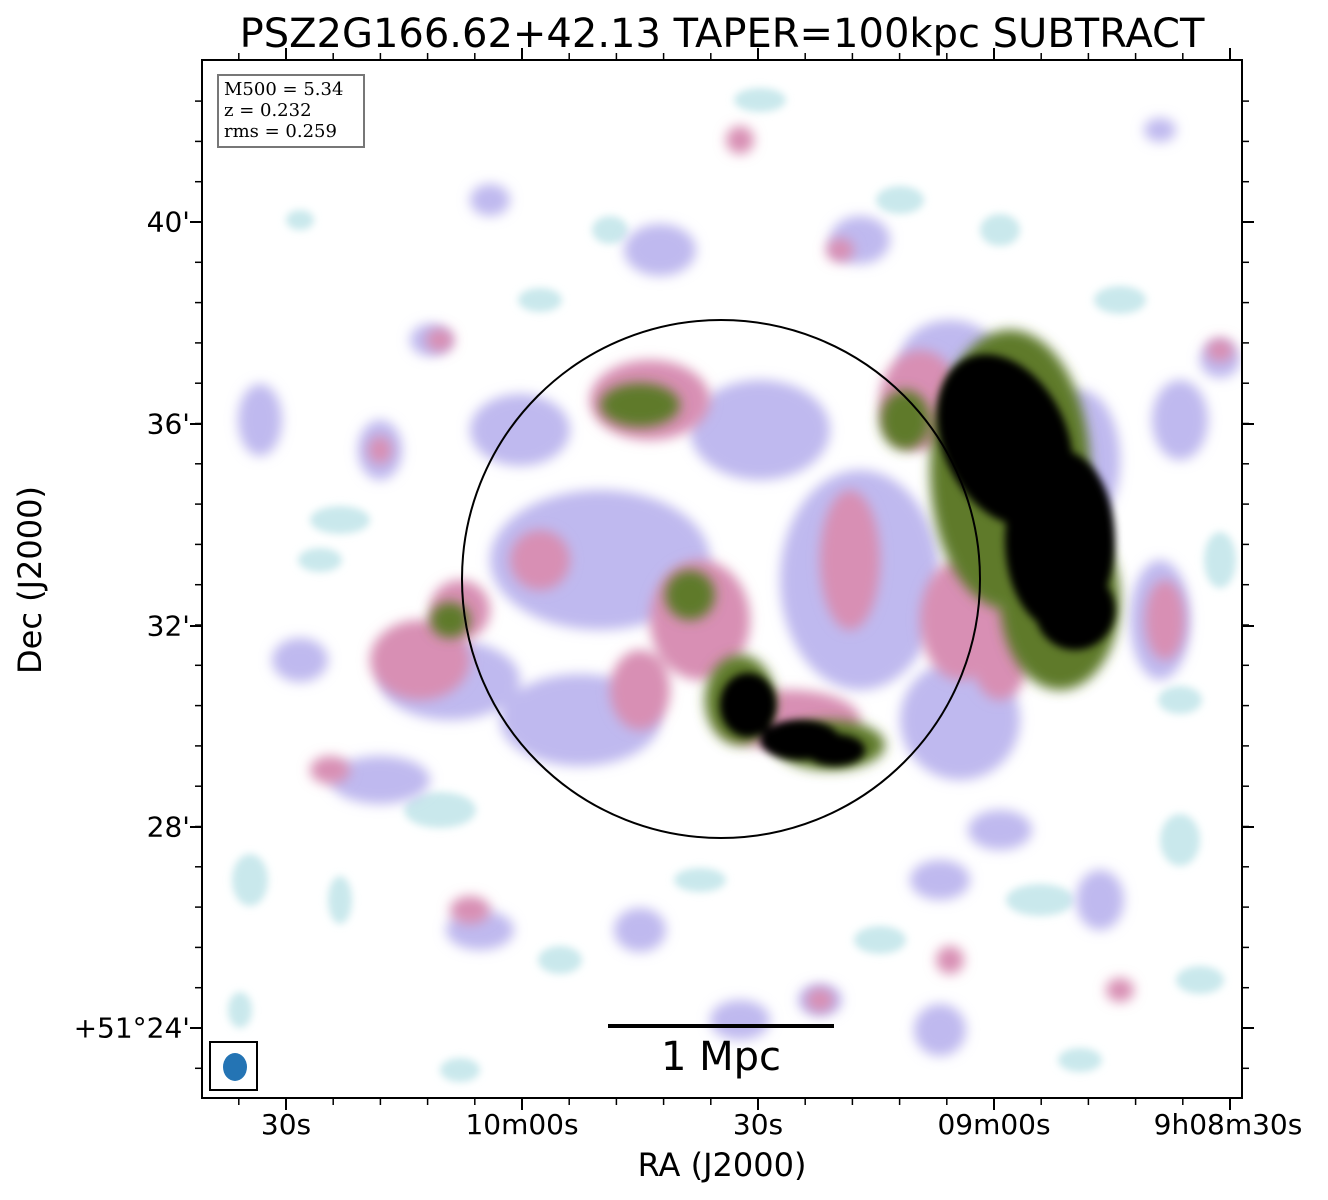  I want to click on x-tick-label: 9h08m30s, so click(1228, 1124).